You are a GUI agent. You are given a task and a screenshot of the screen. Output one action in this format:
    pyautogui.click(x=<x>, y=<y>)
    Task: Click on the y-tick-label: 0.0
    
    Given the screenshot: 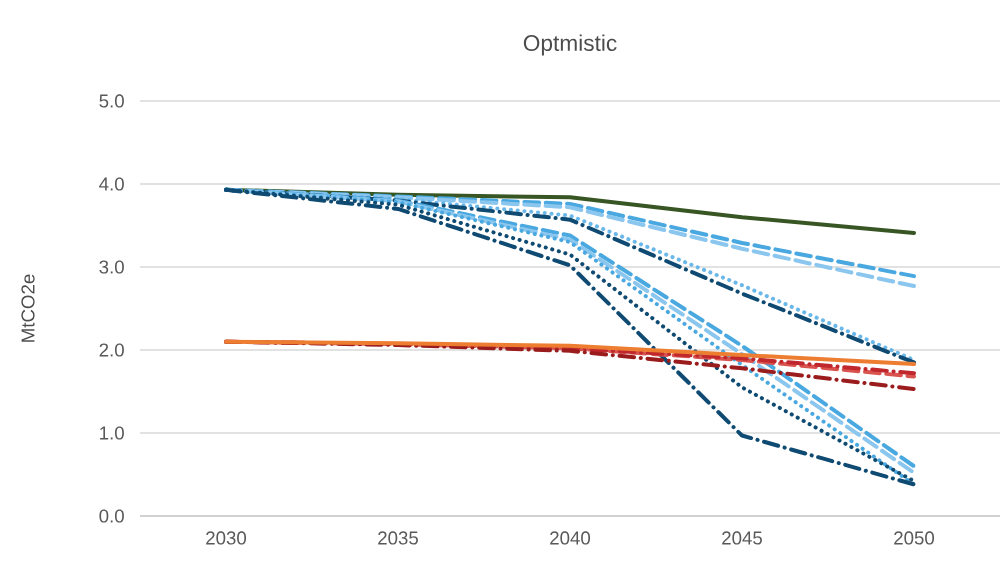 What is the action you would take?
    pyautogui.click(x=111, y=516)
    